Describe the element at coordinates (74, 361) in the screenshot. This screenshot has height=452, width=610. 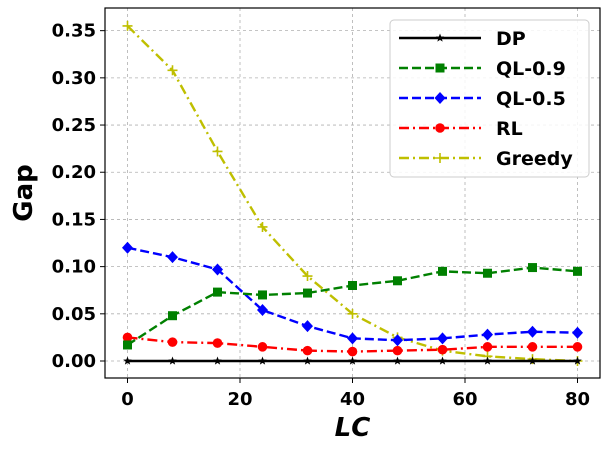
I see `y-tick-label: 0.00` at that location.